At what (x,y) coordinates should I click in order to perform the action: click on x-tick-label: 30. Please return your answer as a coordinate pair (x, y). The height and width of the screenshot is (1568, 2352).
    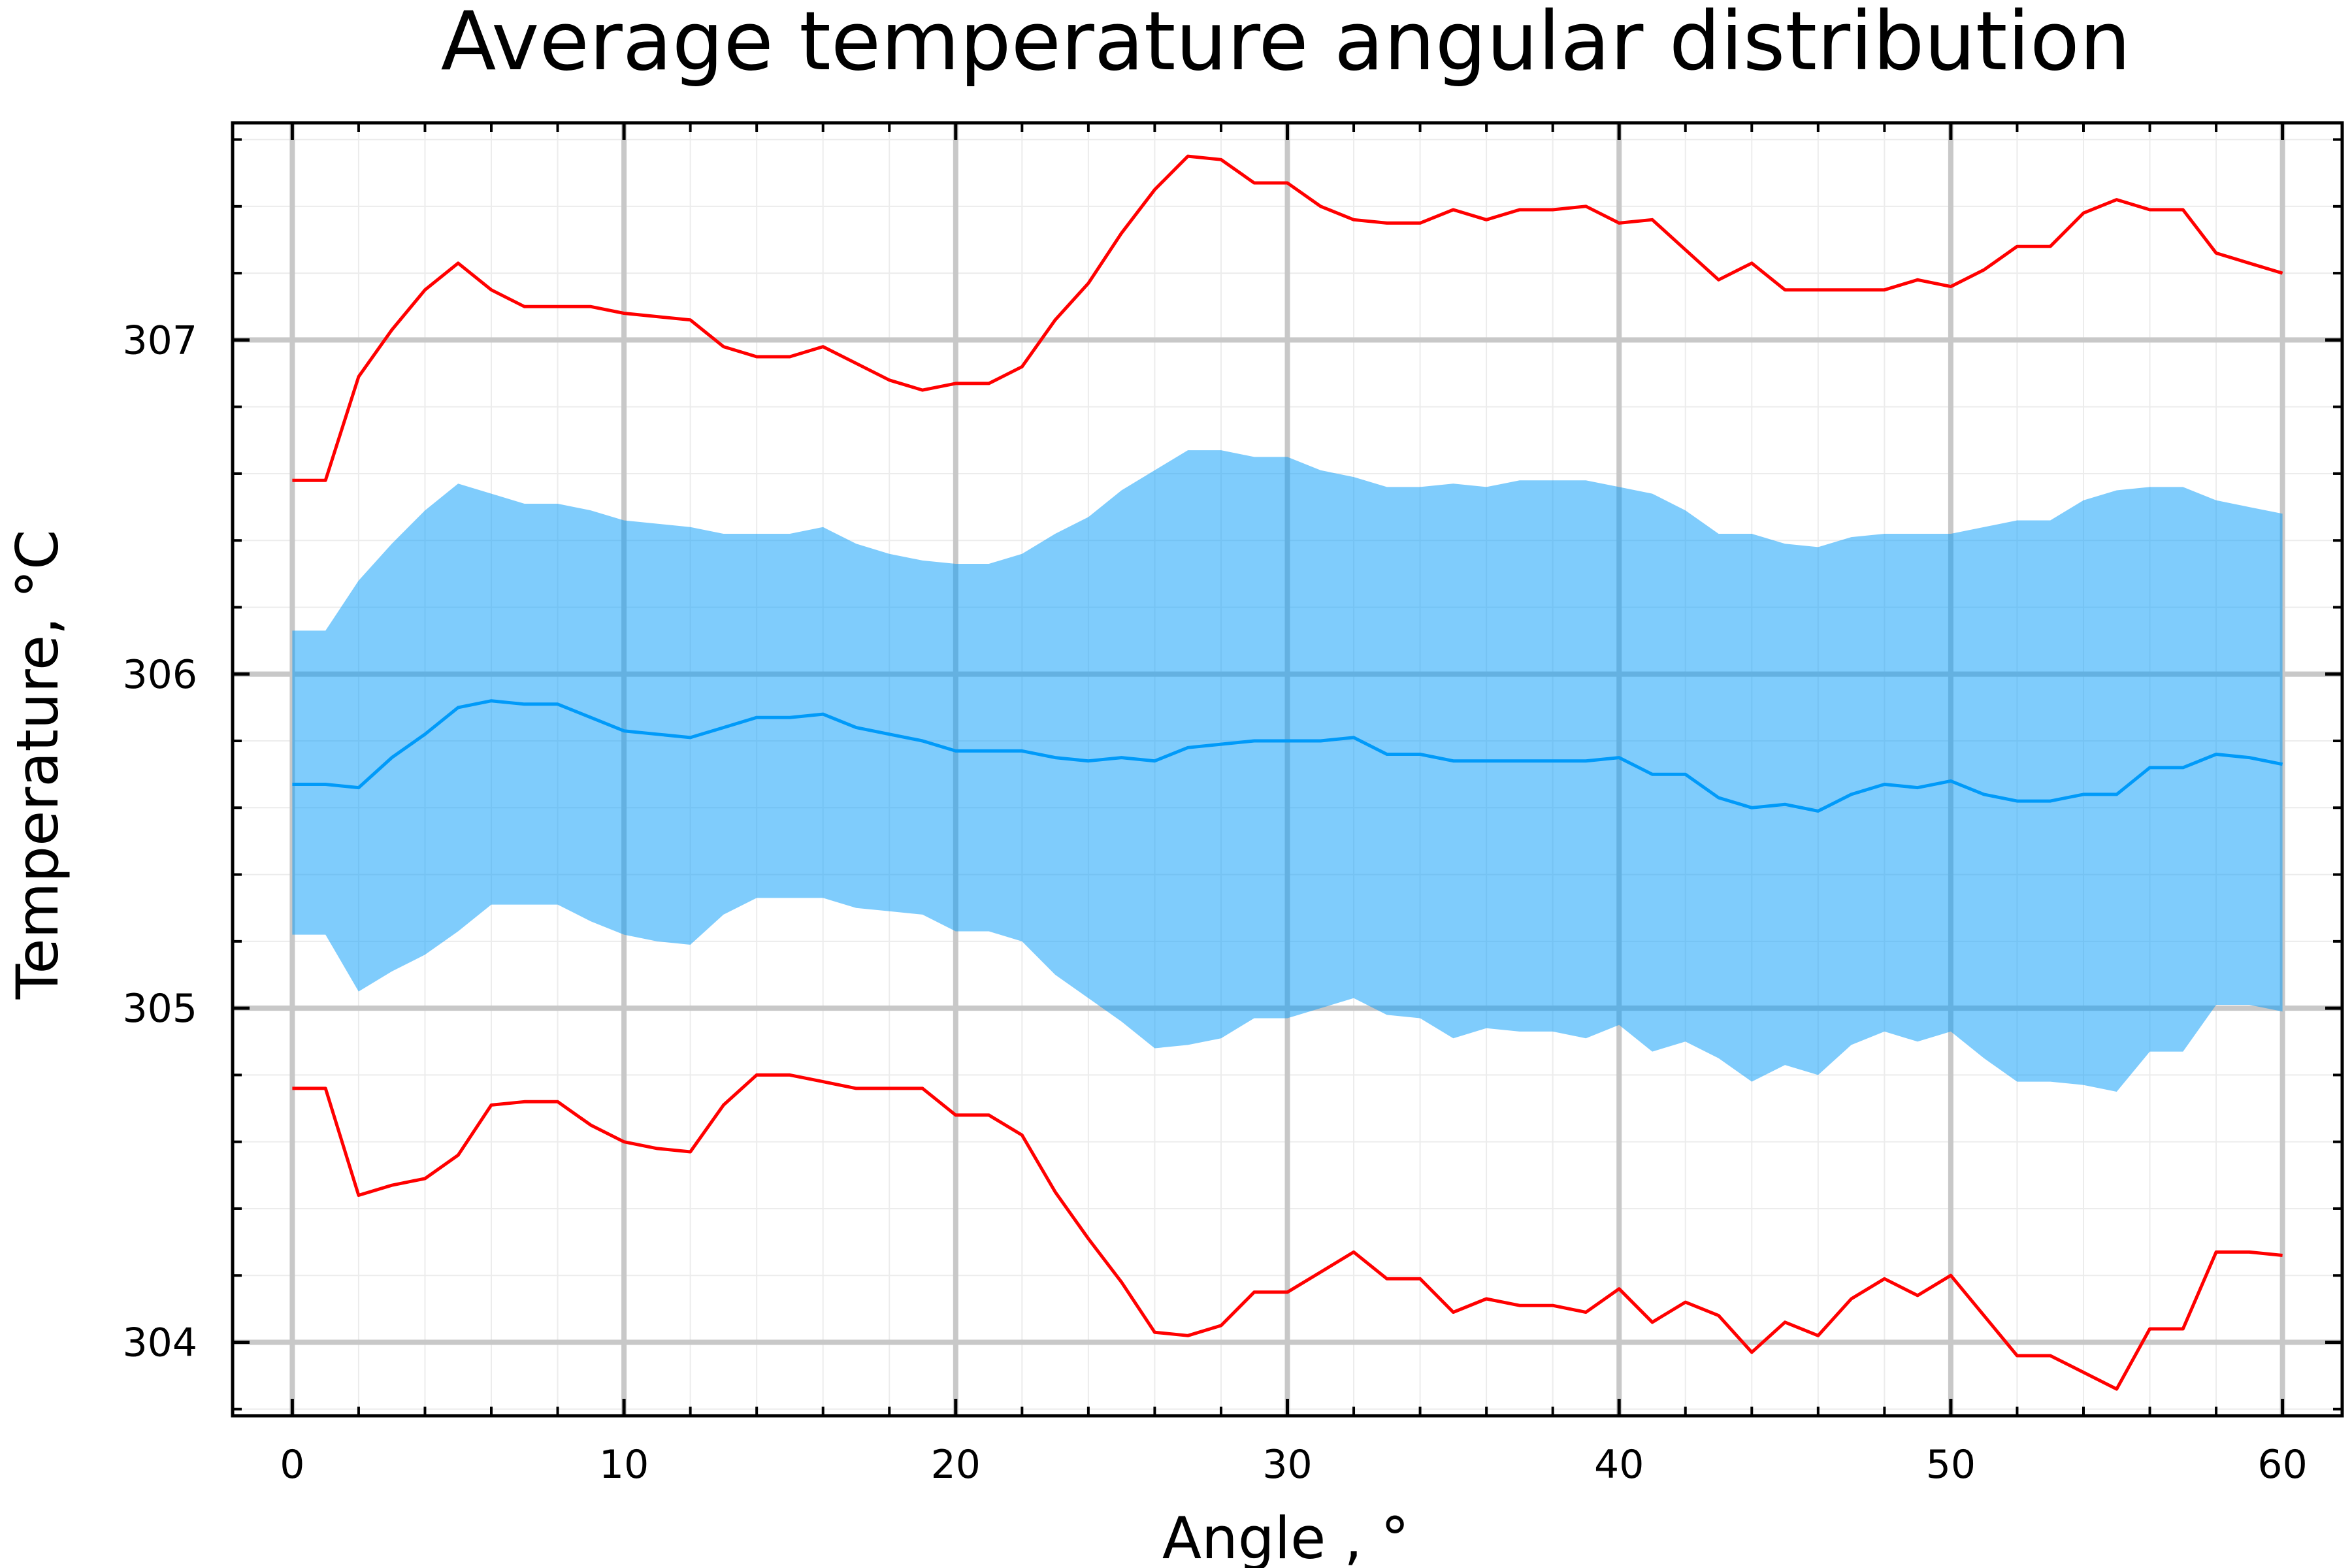
    Looking at the image, I should click on (1287, 1465).